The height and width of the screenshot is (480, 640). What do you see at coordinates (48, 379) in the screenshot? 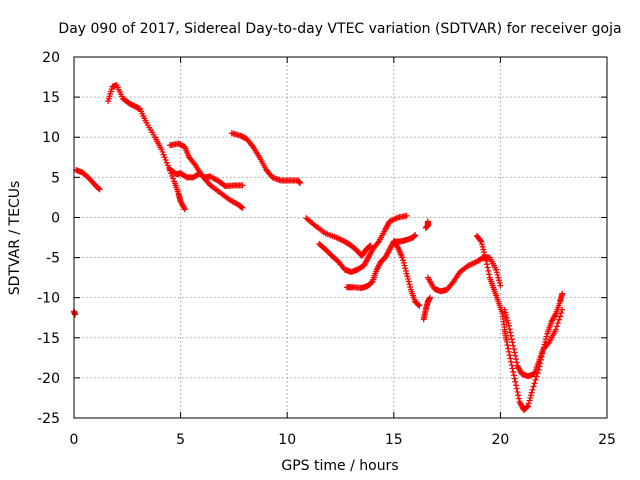
I see `y-tick-label: -20` at bounding box center [48, 379].